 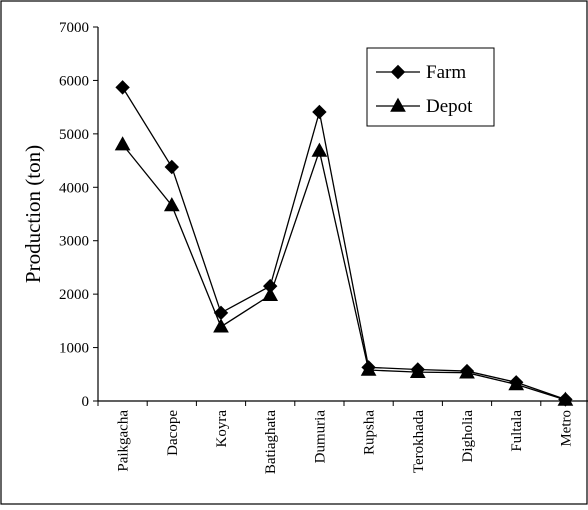 I want to click on x-tick-label: Paikgacha, so click(x=124, y=441).